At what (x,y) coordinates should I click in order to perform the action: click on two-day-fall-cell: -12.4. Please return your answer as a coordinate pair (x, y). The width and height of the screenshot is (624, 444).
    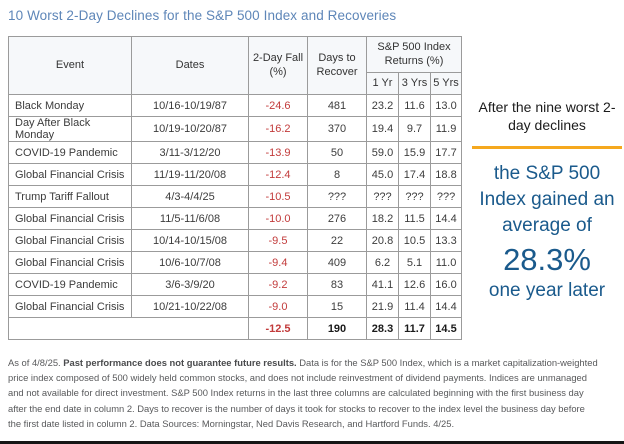
    Looking at the image, I should click on (278, 174).